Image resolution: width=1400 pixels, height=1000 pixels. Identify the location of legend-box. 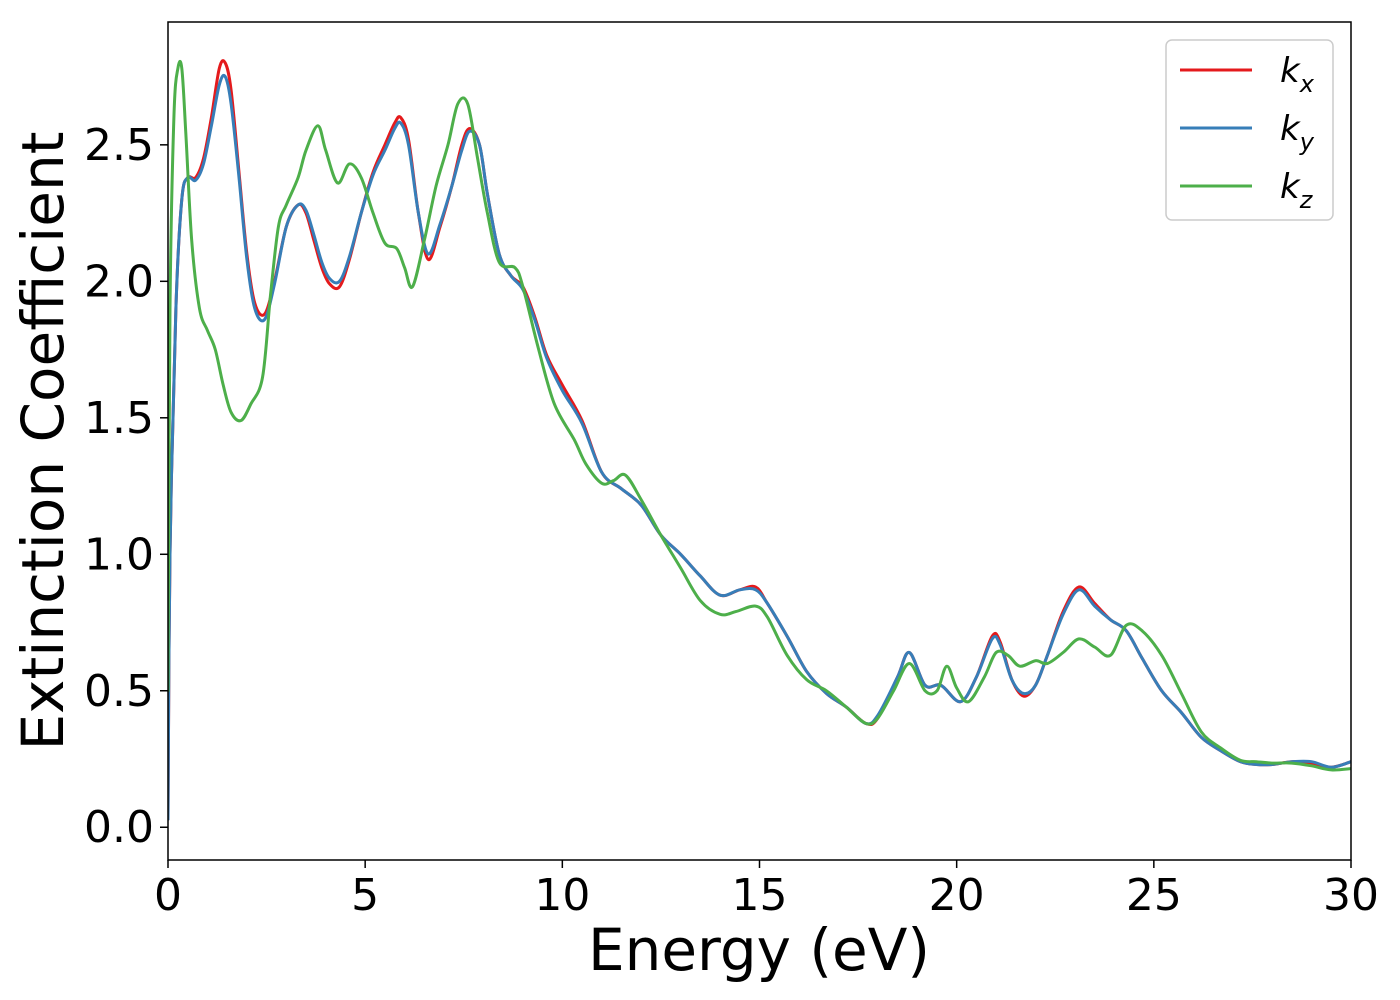
(1249, 130).